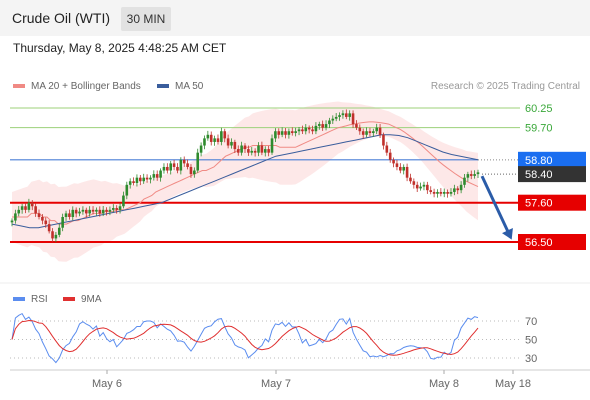  I want to click on bollinger-swatch, so click(19, 86).